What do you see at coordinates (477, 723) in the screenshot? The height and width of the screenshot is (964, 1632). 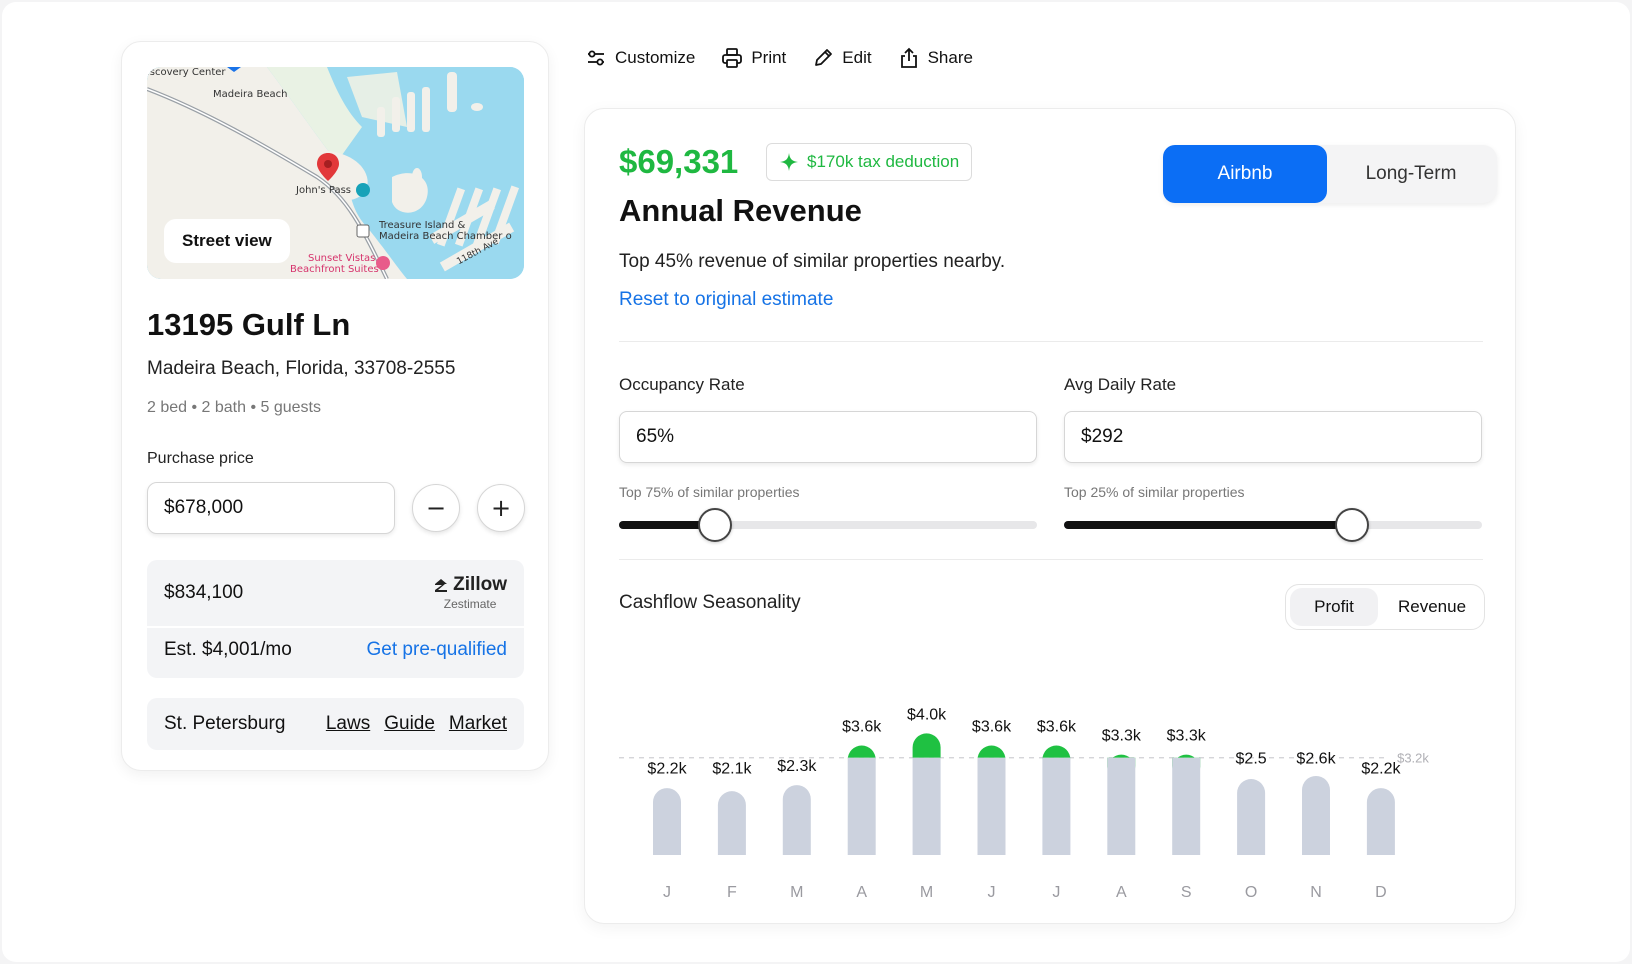 I see `market-link: Market` at bounding box center [477, 723].